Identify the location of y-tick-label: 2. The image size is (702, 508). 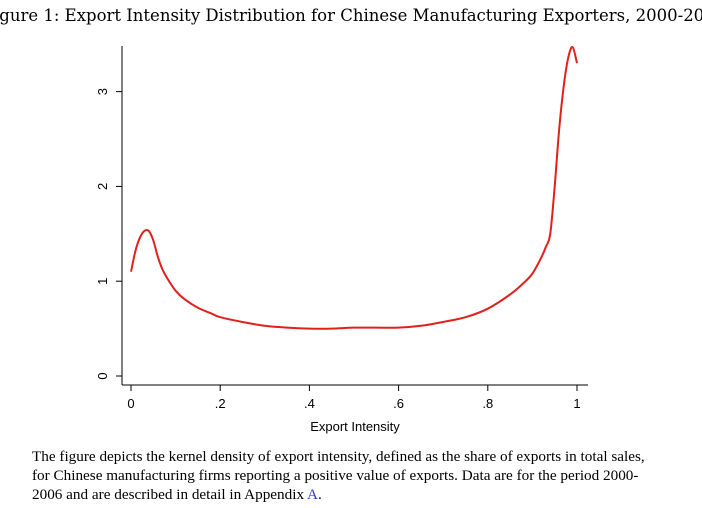
(102, 186).